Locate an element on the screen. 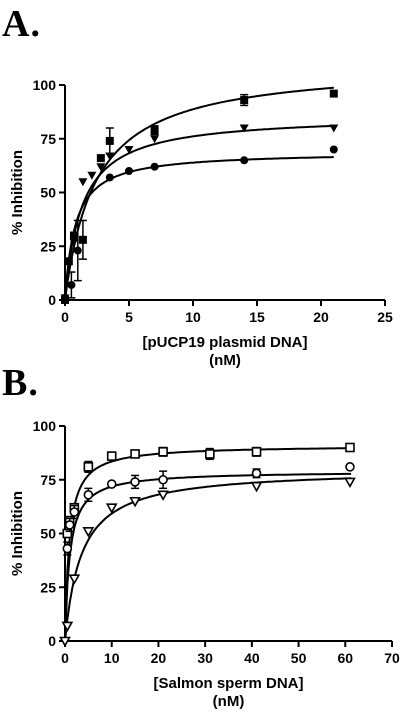 This screenshot has height=718, width=400. x-tick-label: 5 is located at coordinates (129, 317).